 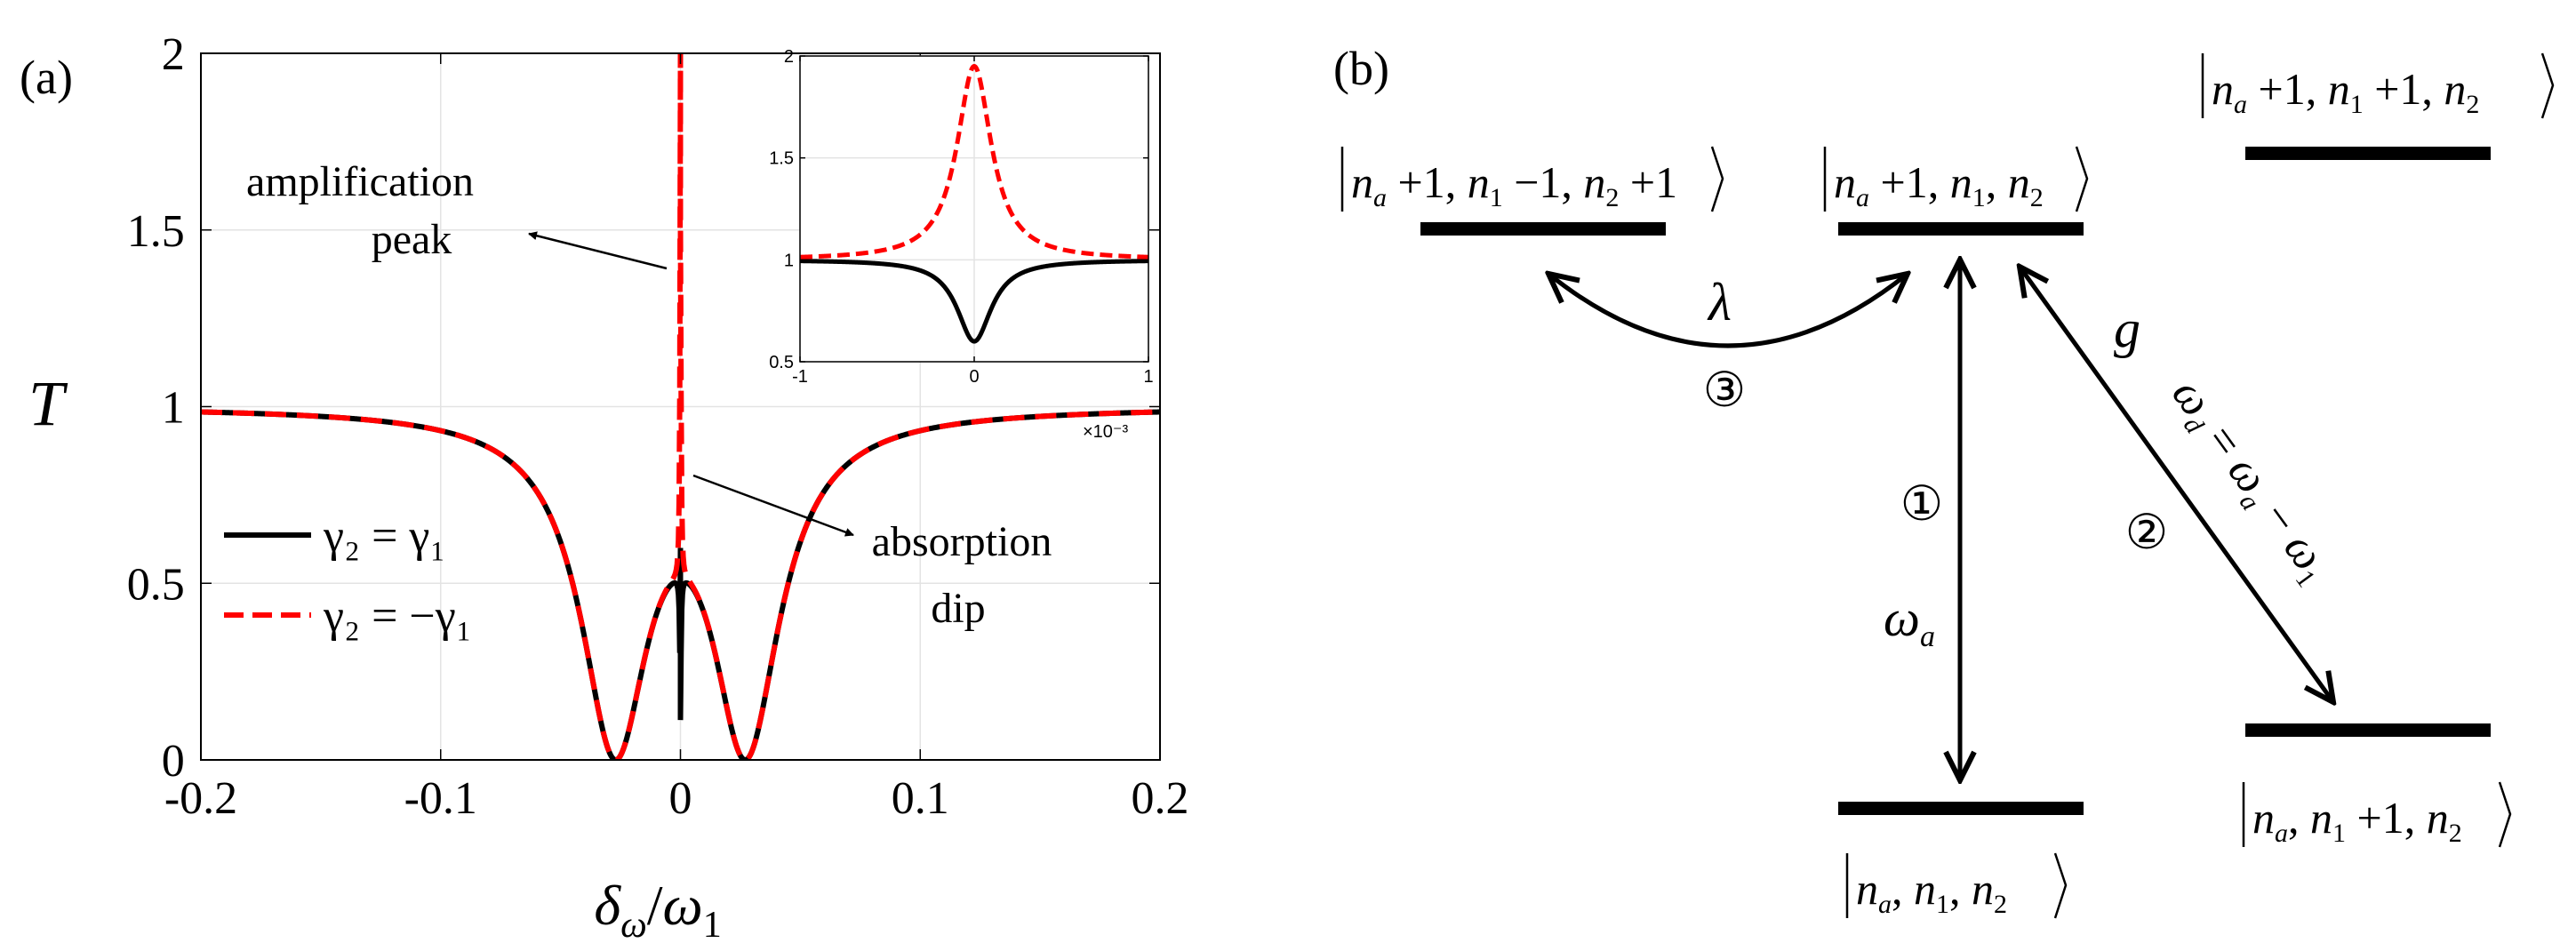 I want to click on y-axis-label: T, so click(x=48, y=404).